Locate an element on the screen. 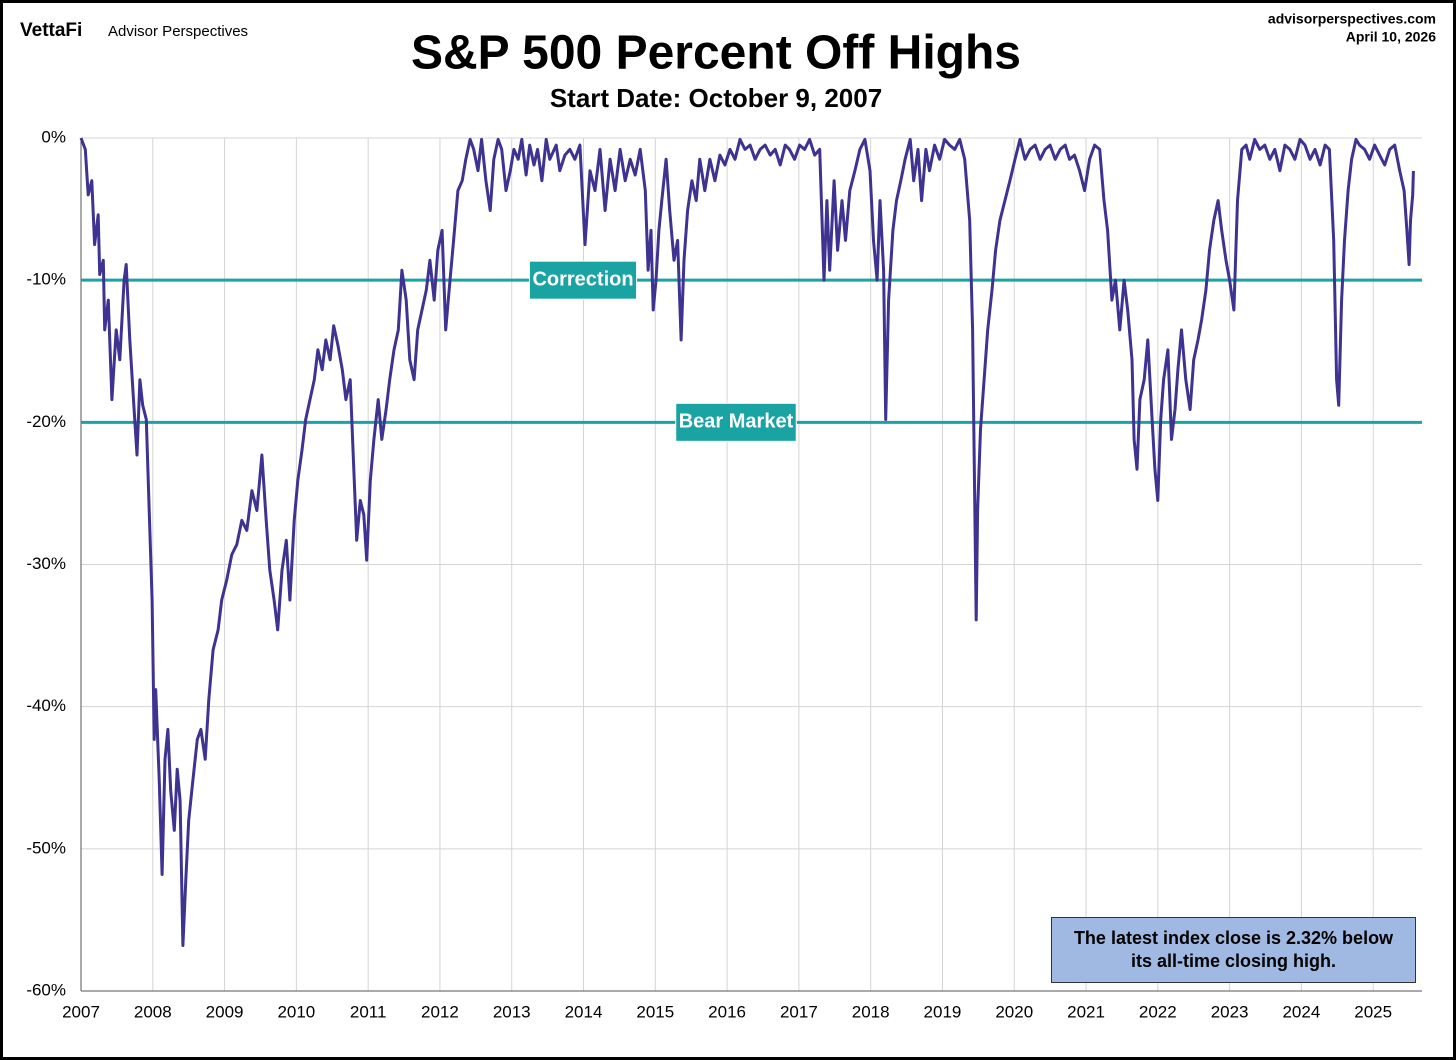 Image resolution: width=1456 pixels, height=1060 pixels. reference-label: Bear Market is located at coordinates (736, 422).